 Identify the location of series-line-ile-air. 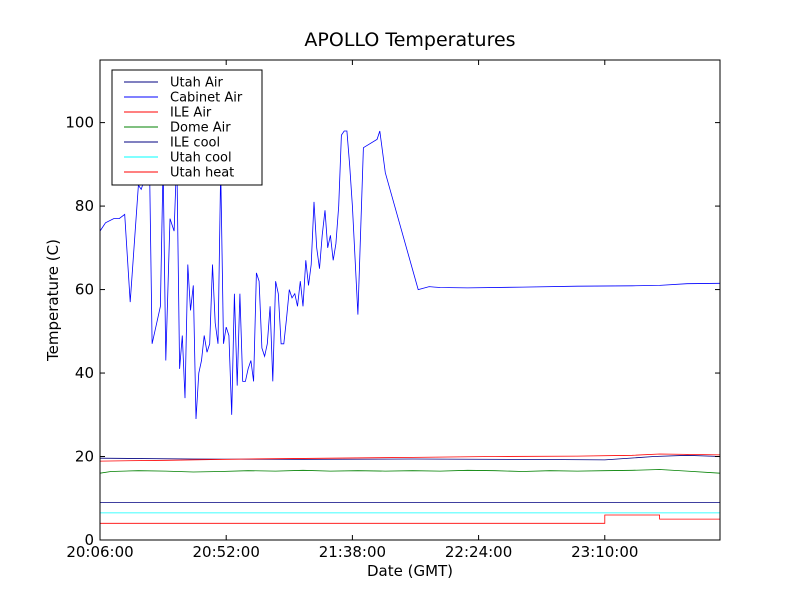
(410, 457).